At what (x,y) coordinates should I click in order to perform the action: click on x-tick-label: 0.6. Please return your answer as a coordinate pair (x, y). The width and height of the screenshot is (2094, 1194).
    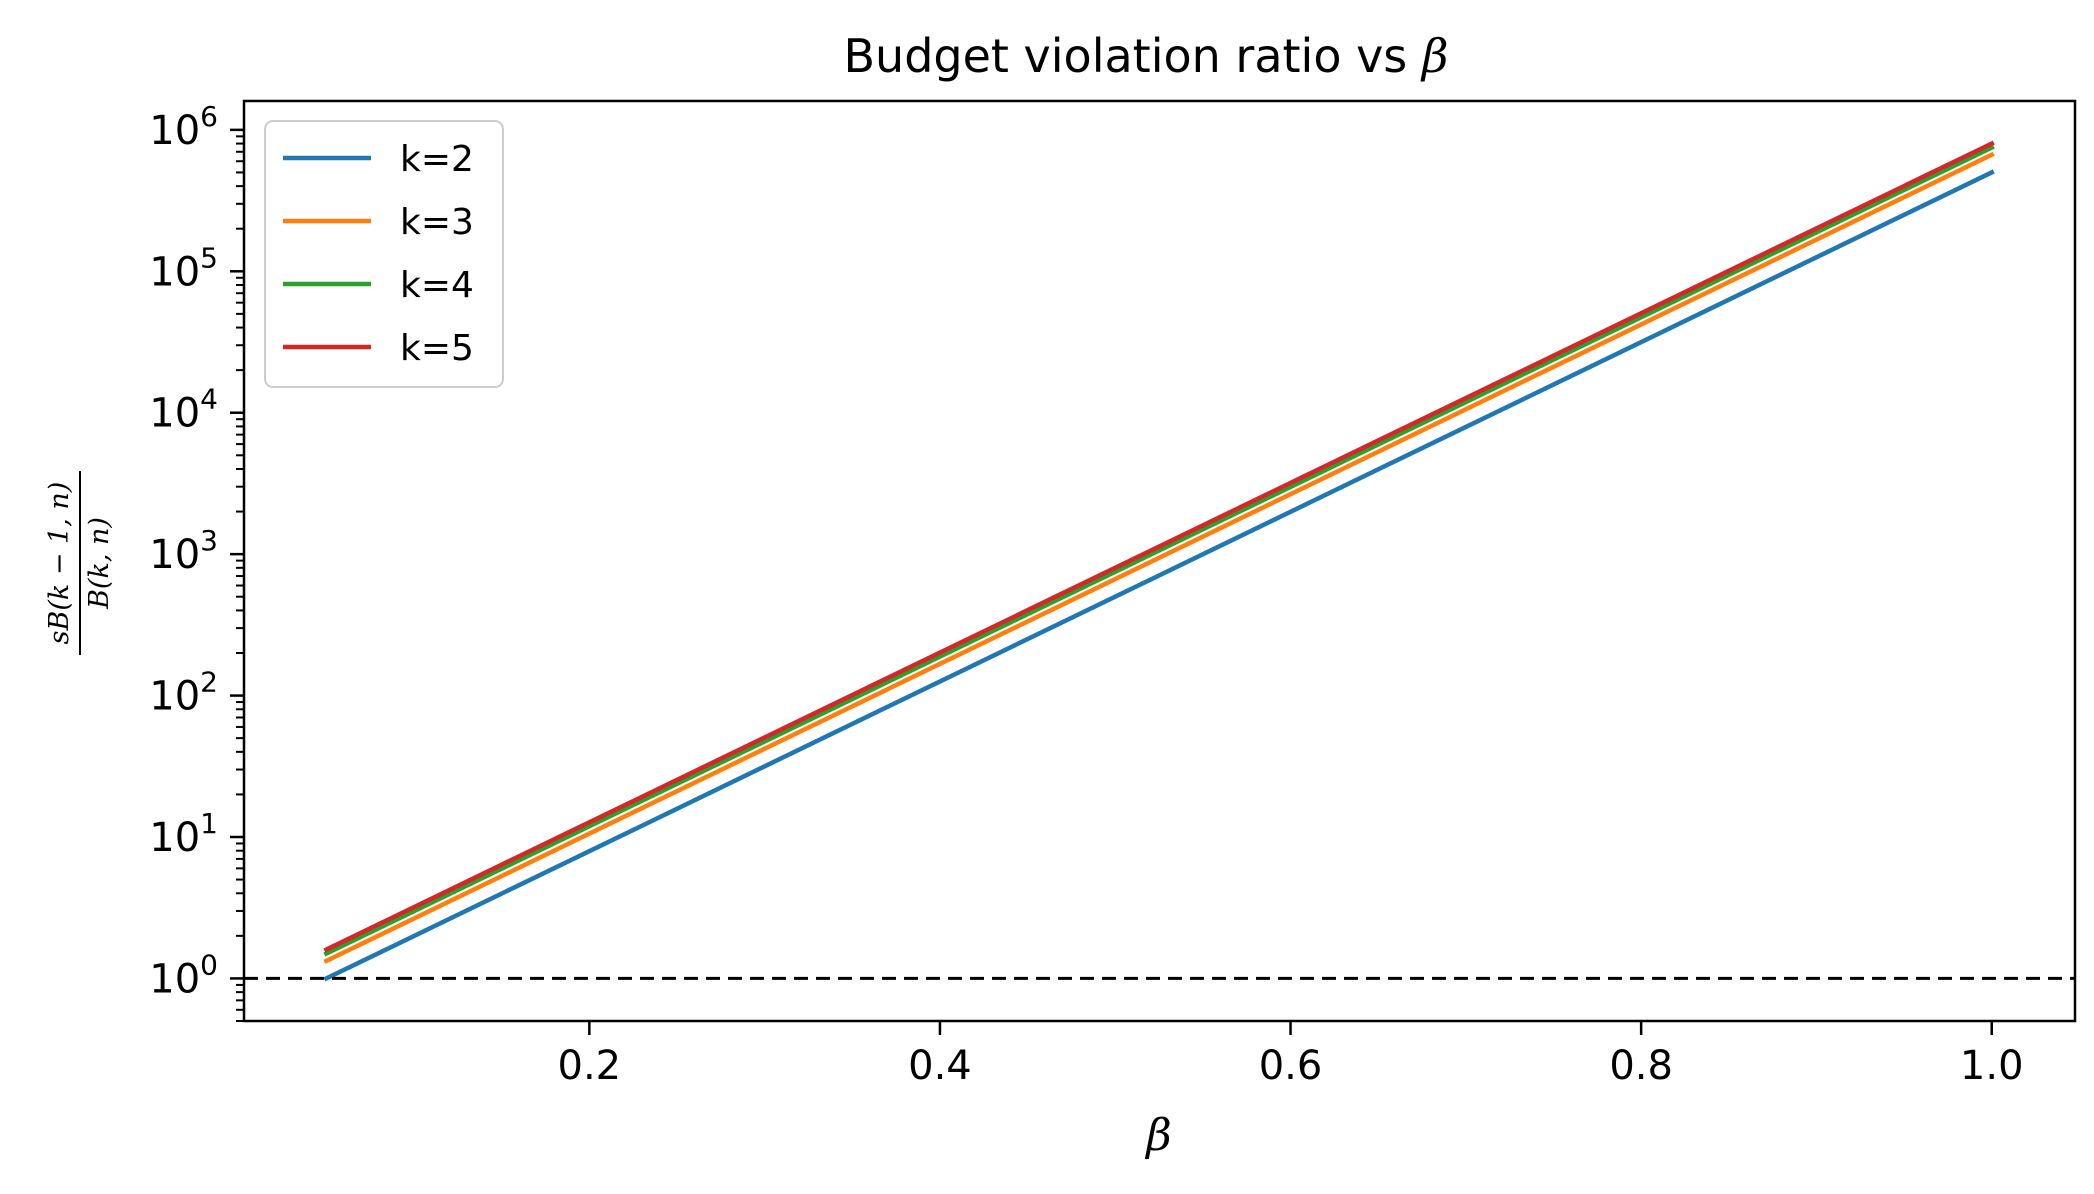
    Looking at the image, I should click on (1291, 1066).